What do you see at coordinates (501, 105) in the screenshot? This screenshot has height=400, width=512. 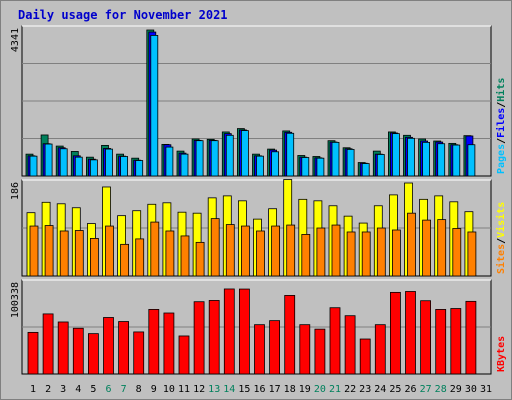 I see `legend-sep2: /` at bounding box center [501, 105].